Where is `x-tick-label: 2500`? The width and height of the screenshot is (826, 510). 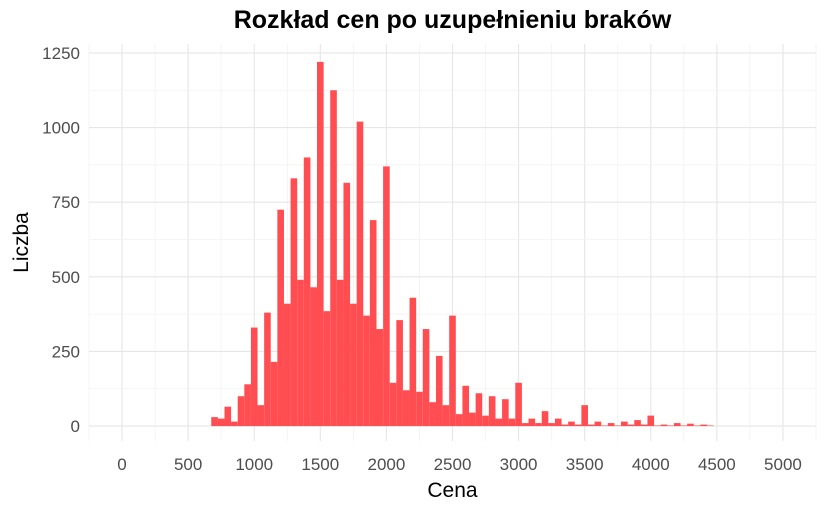 x-tick-label: 2500 is located at coordinates (453, 464).